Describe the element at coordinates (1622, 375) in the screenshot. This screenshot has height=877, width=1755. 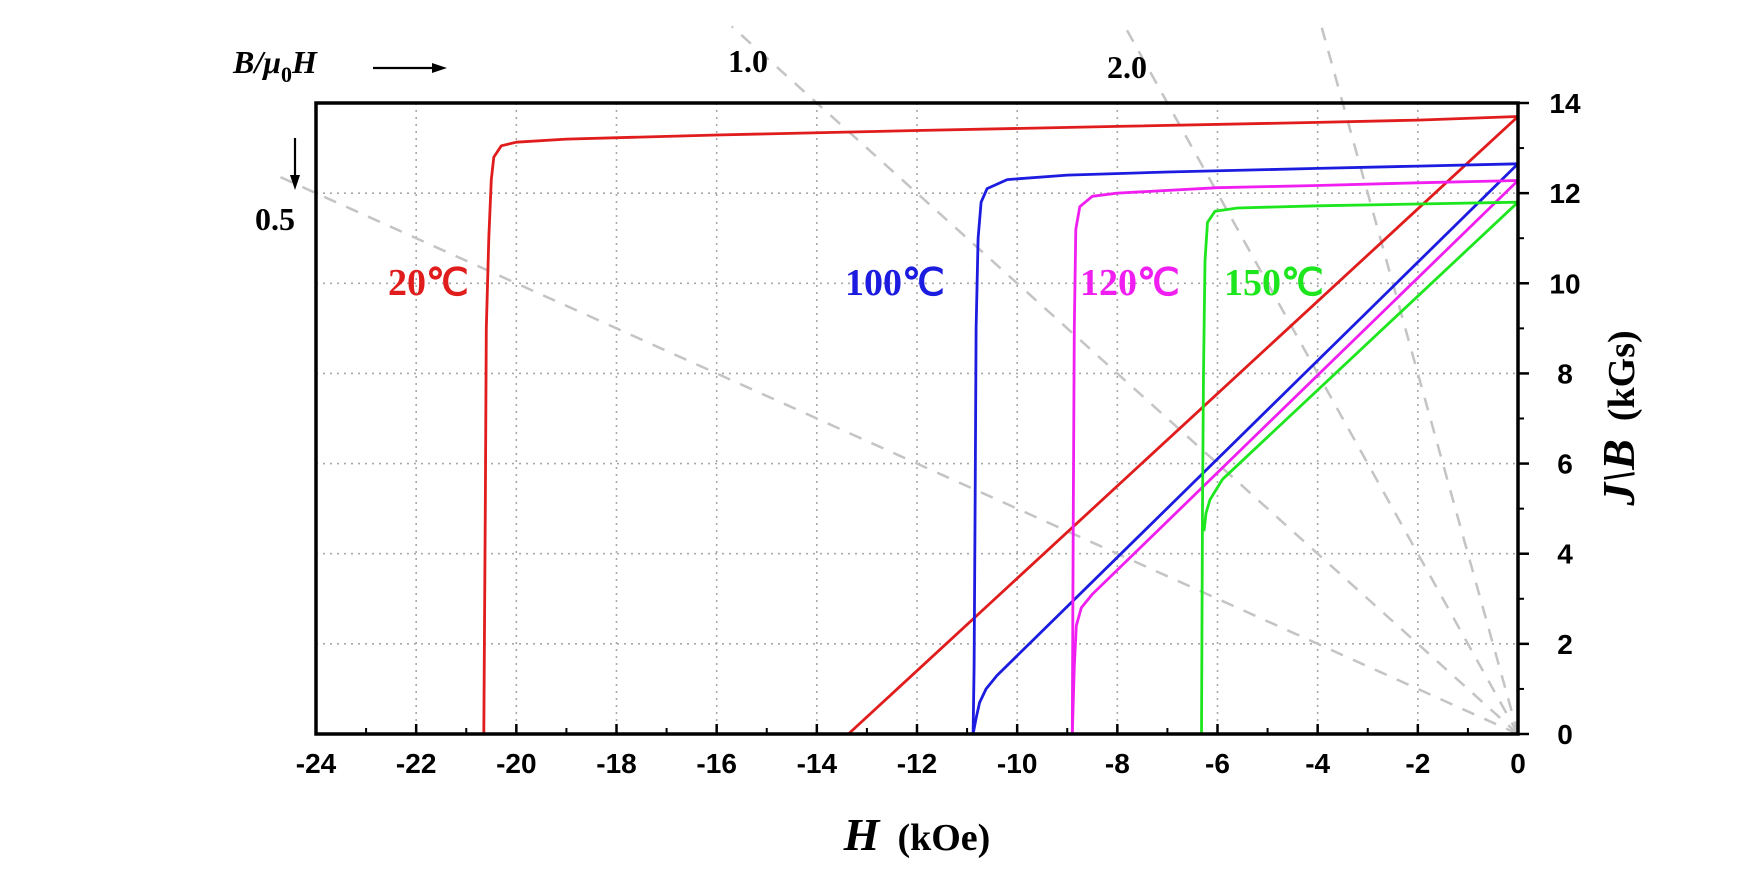
I see `y-axis-unit: (kGs)` at that location.